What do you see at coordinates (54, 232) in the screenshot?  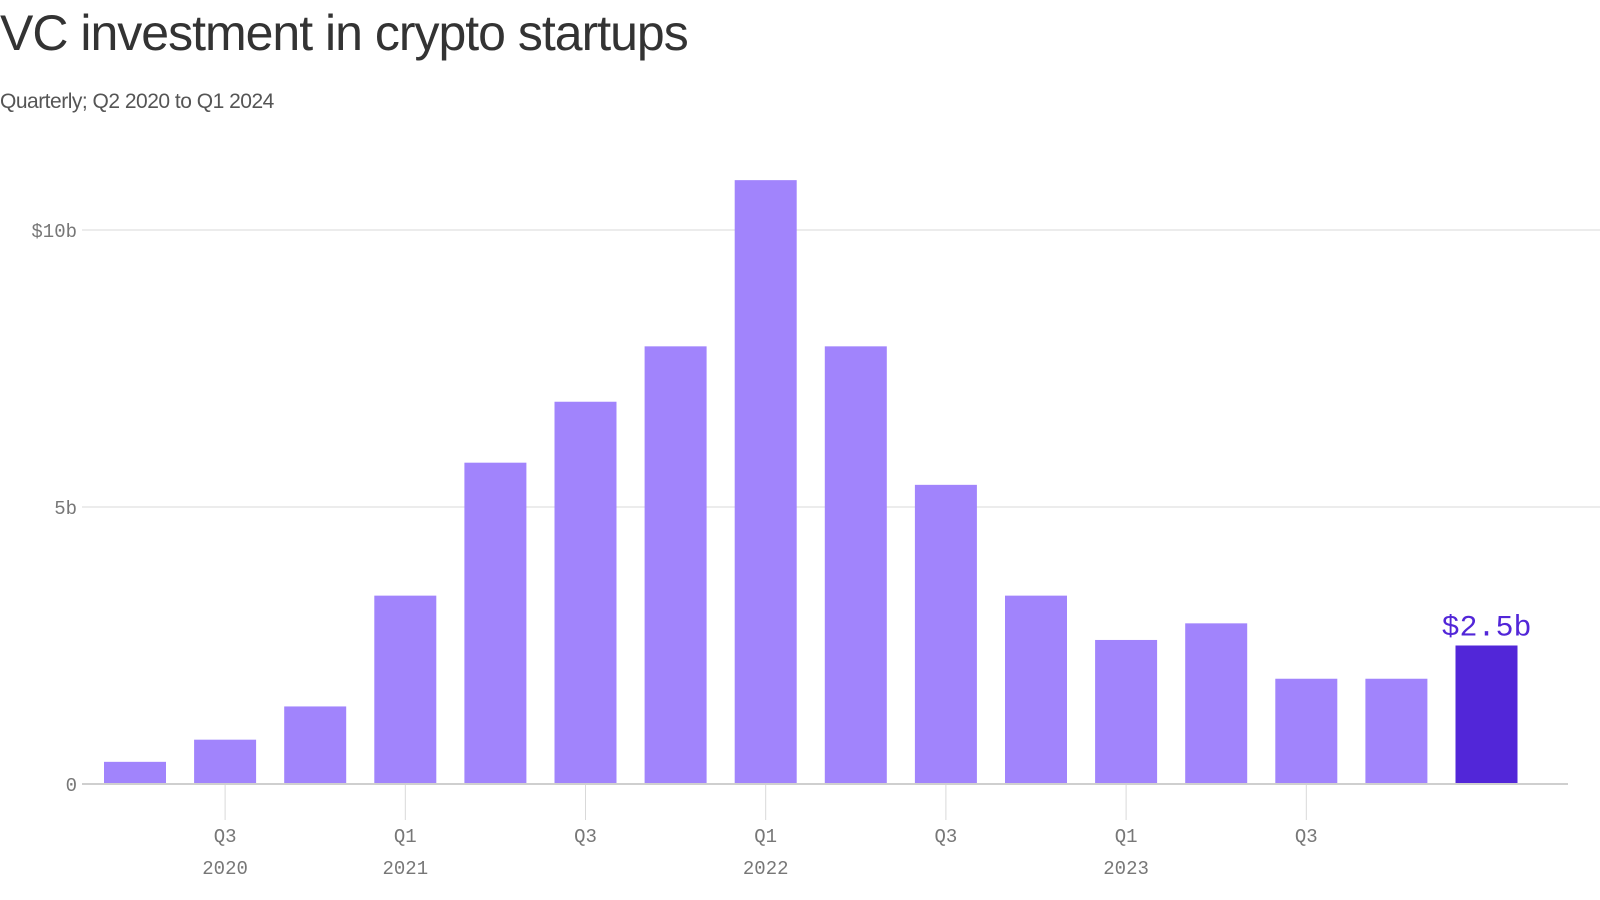 I see `y-tick-label: $10b` at bounding box center [54, 232].